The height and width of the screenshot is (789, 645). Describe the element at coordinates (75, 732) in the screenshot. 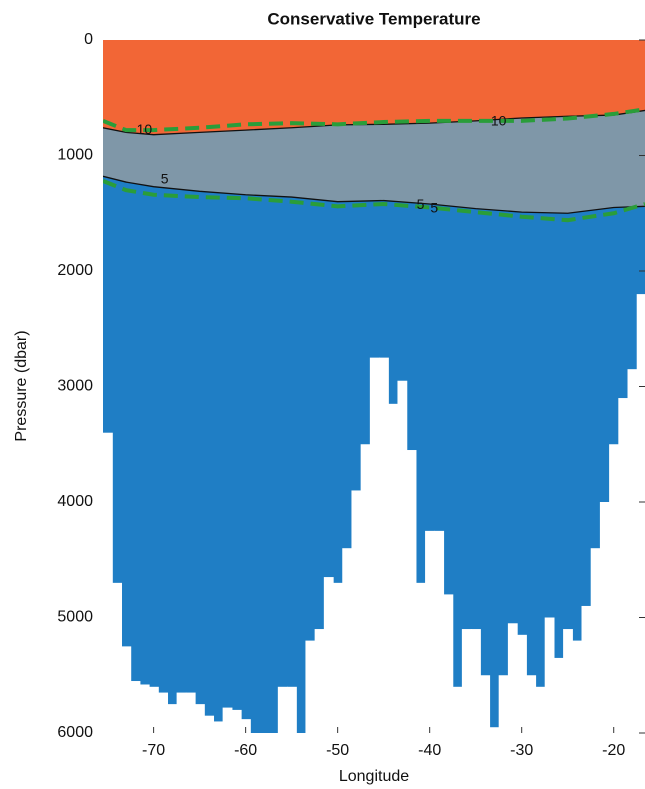

I see `y-tick-label: 6000` at that location.